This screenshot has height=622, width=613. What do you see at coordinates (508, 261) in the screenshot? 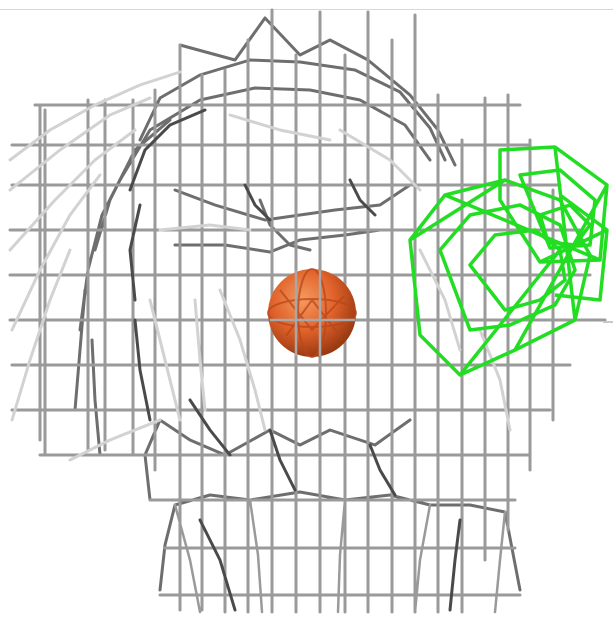
I see `selected-ear-mesh` at bounding box center [508, 261].